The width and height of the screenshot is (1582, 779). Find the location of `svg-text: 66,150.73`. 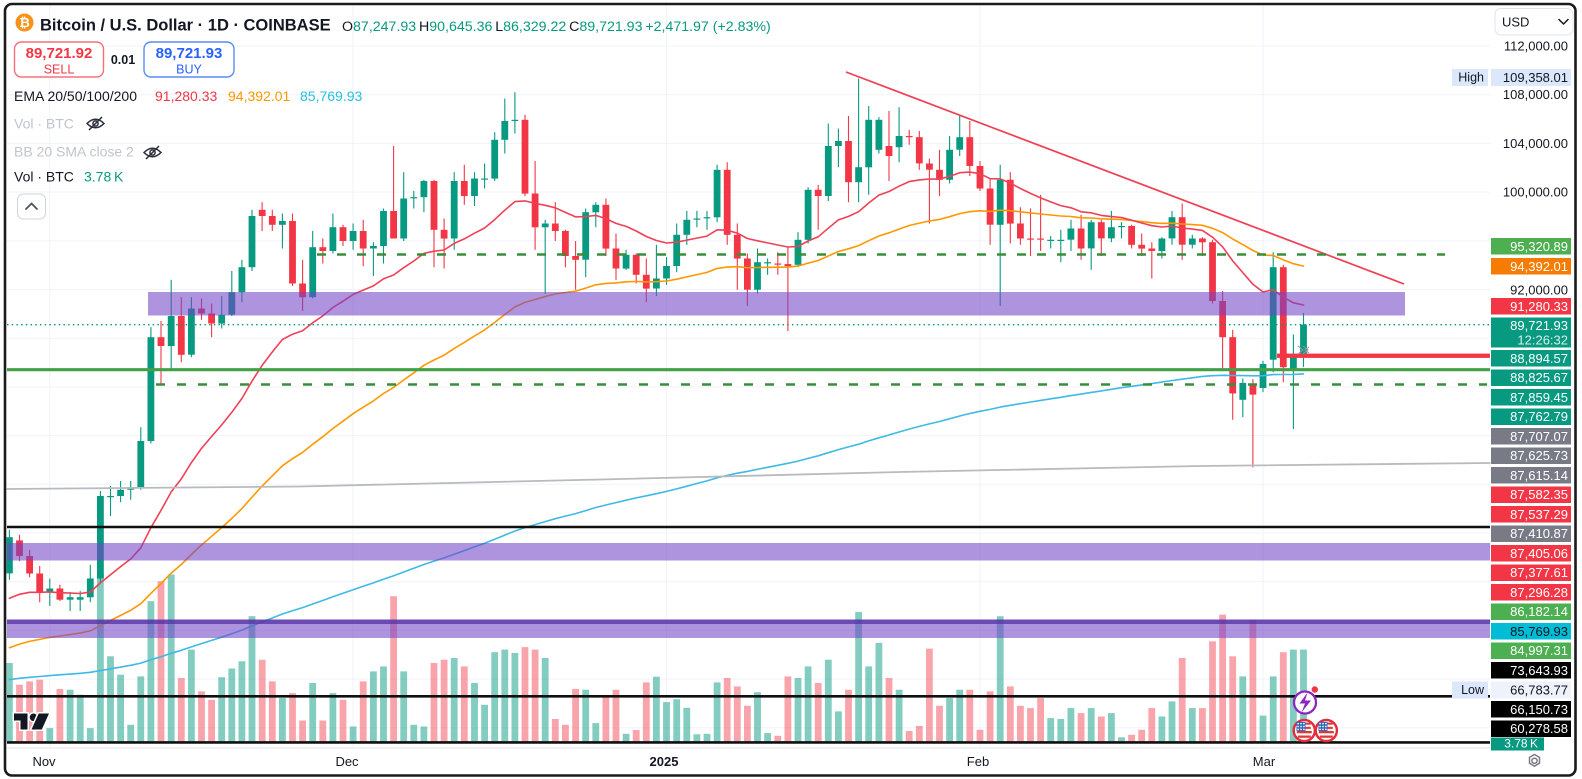

svg-text: 66,150.73 is located at coordinates (1539, 709).